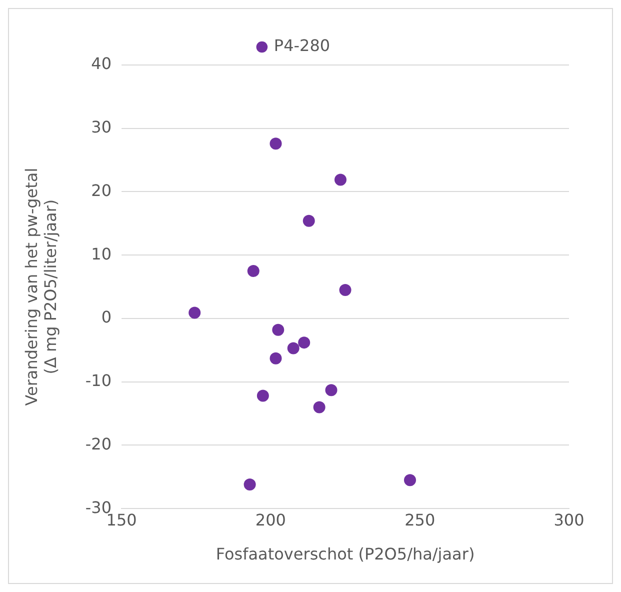 The width and height of the screenshot is (621, 592). I want to click on x-tick-label: 300, so click(569, 520).